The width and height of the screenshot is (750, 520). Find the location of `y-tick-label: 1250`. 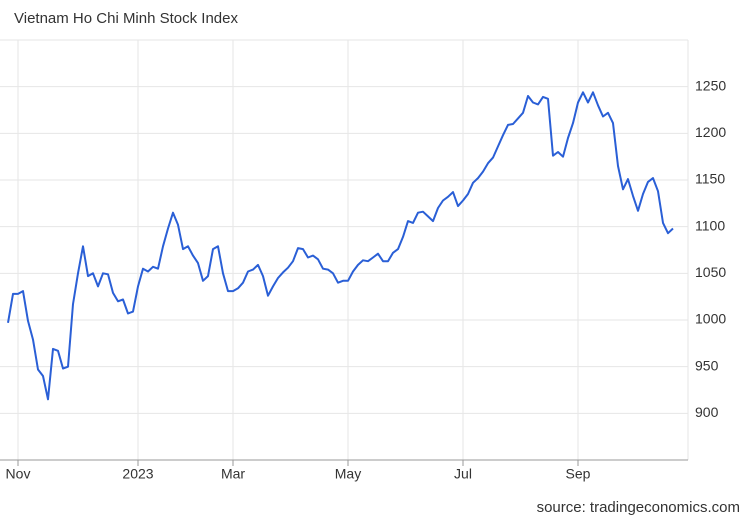

y-tick-label: 1250 is located at coordinates (710, 85).